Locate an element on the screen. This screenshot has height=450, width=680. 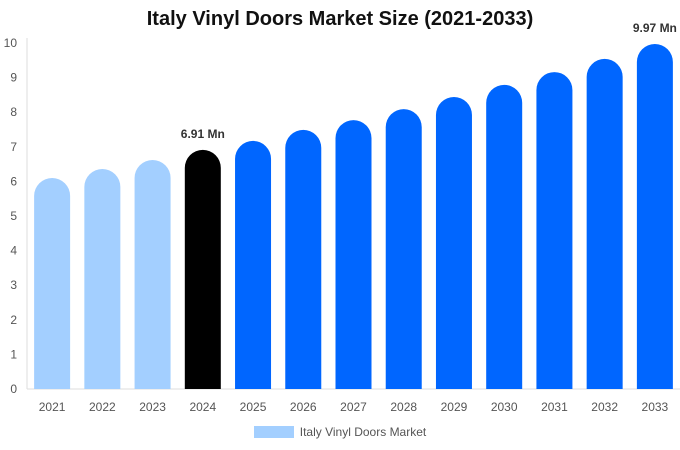
y-tick-label: 9 is located at coordinates (13, 78).